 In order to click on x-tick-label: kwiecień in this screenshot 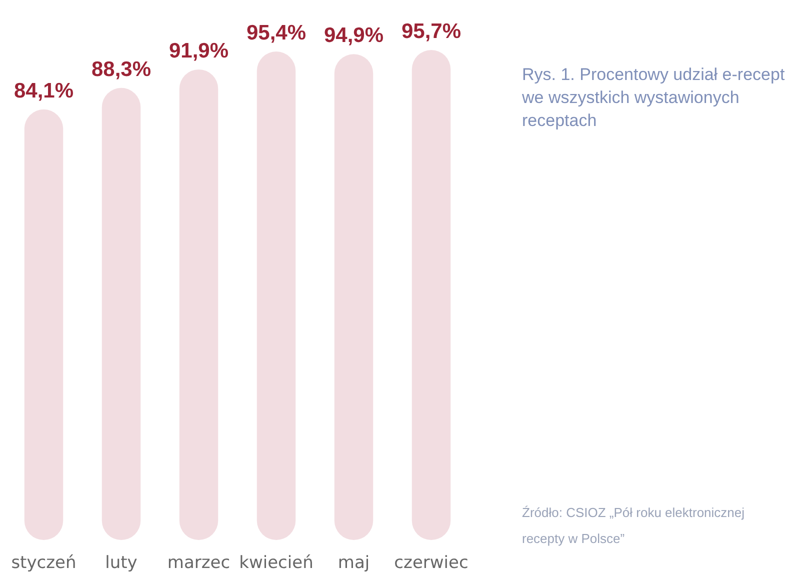, I will do `click(276, 563)`.